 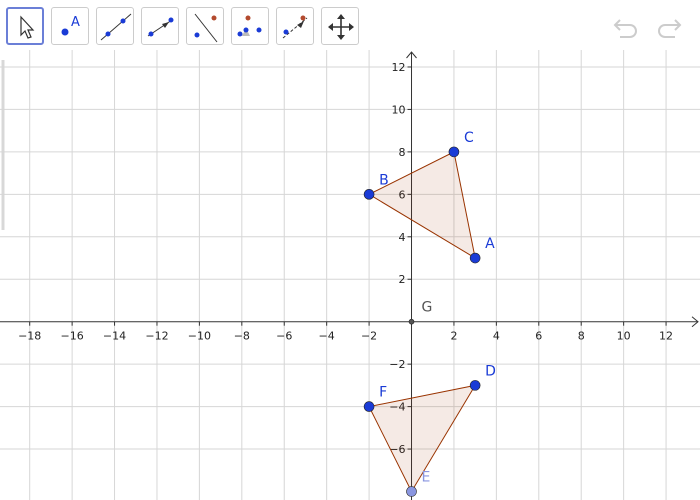 I want to click on y-tick-label: −4, so click(x=397, y=407).